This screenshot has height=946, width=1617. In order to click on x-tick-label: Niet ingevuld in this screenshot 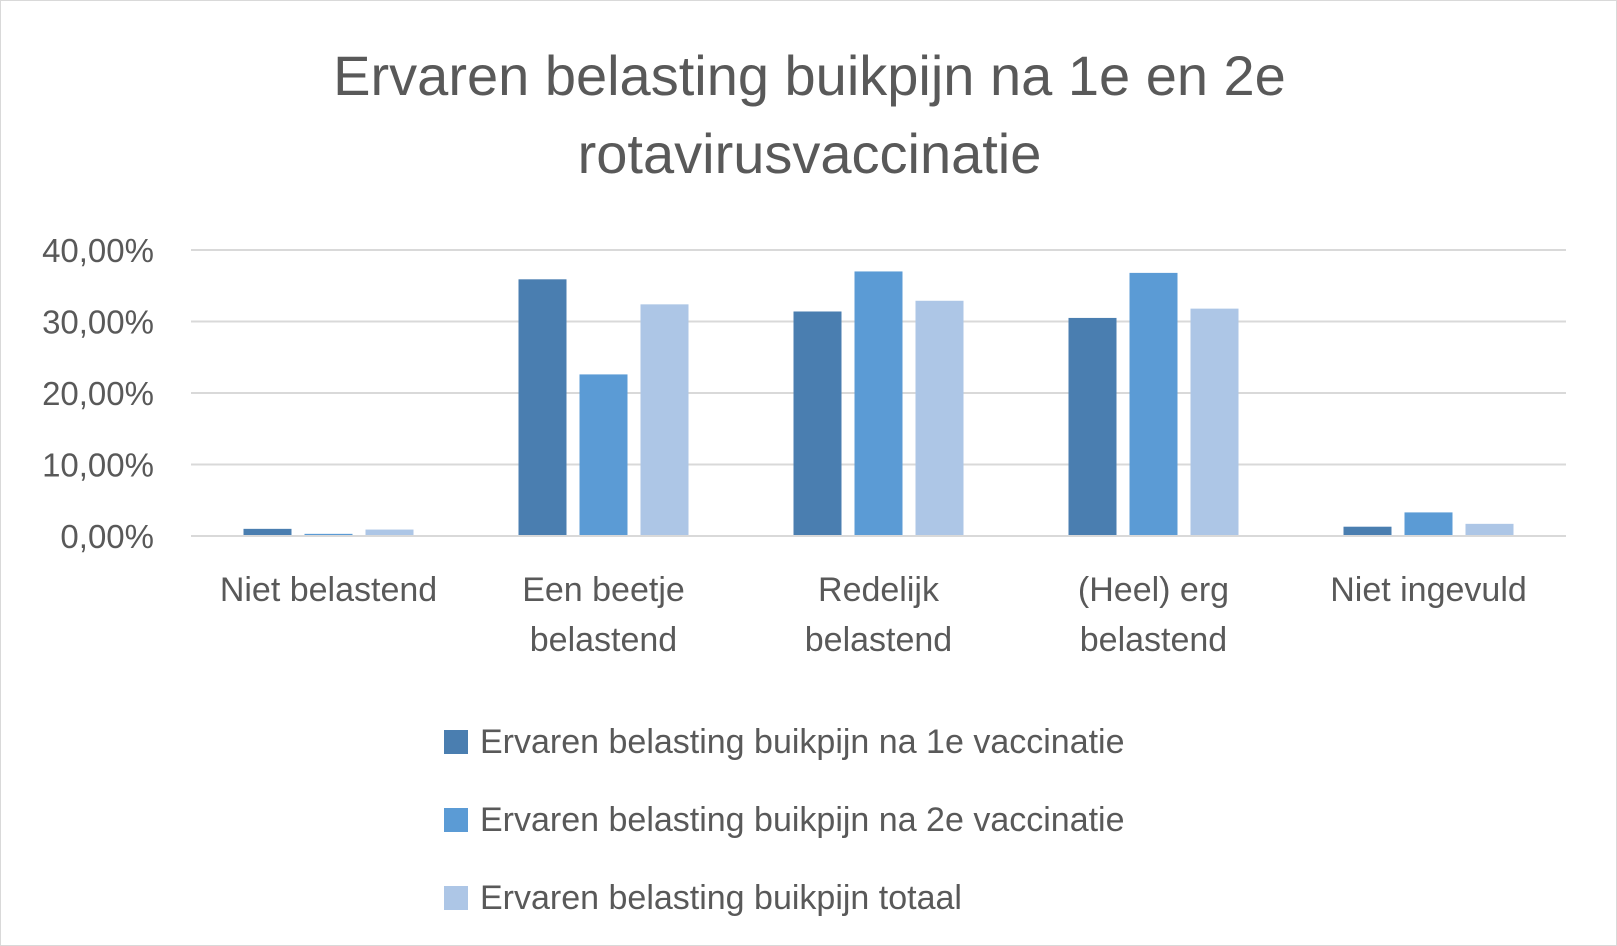, I will do `click(1428, 590)`.